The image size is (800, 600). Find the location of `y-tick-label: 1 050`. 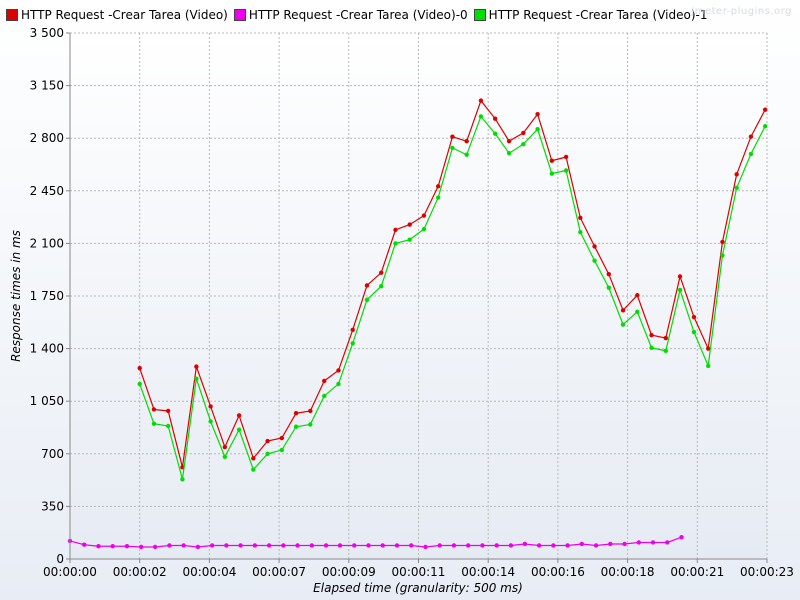

y-tick-label: 1 050 is located at coordinates (47, 401).